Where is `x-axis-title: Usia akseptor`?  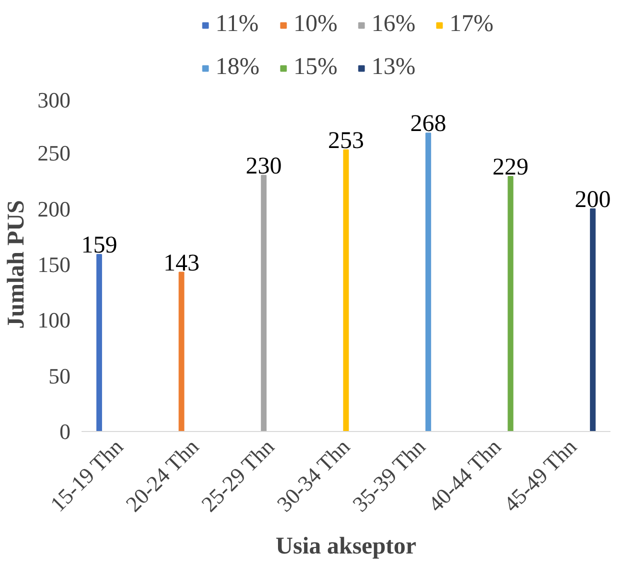
x-axis-title: Usia akseptor is located at coordinates (346, 546).